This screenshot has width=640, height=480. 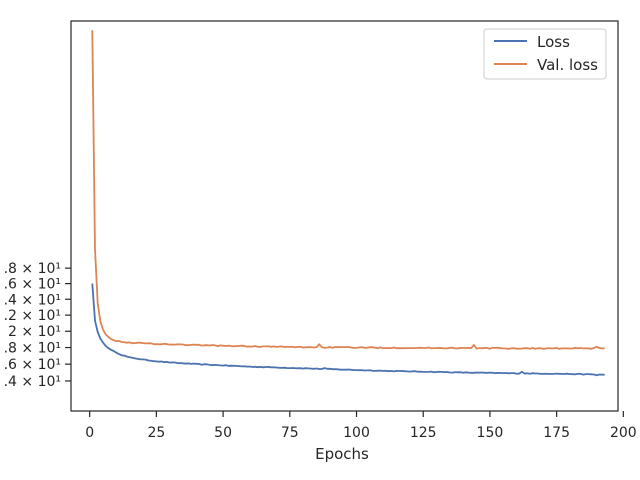 I want to click on x-axis-title: Epochs, so click(x=342, y=454).